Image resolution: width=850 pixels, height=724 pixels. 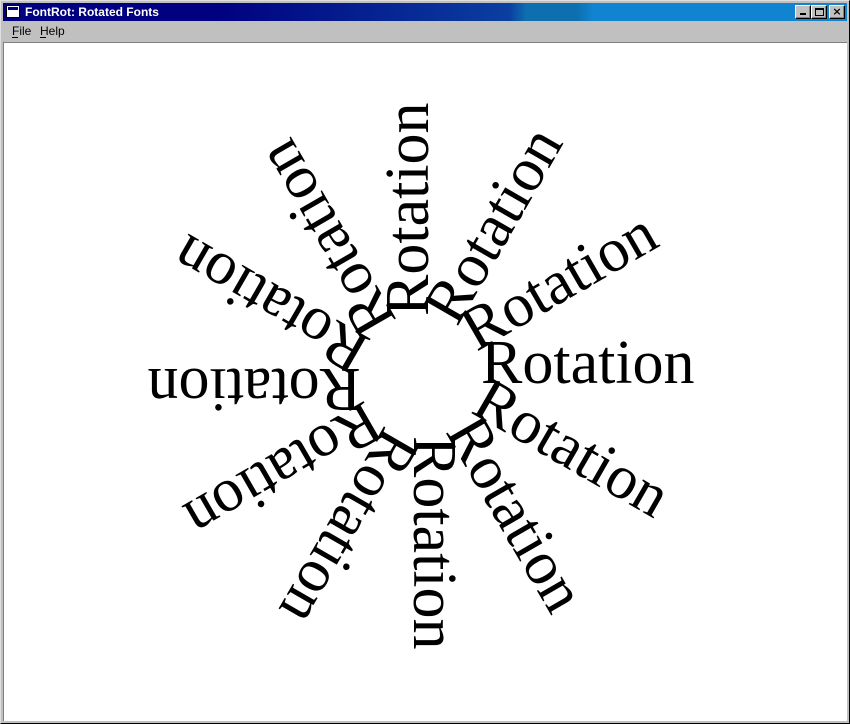 I want to click on close-icon: ×, so click(x=837, y=11).